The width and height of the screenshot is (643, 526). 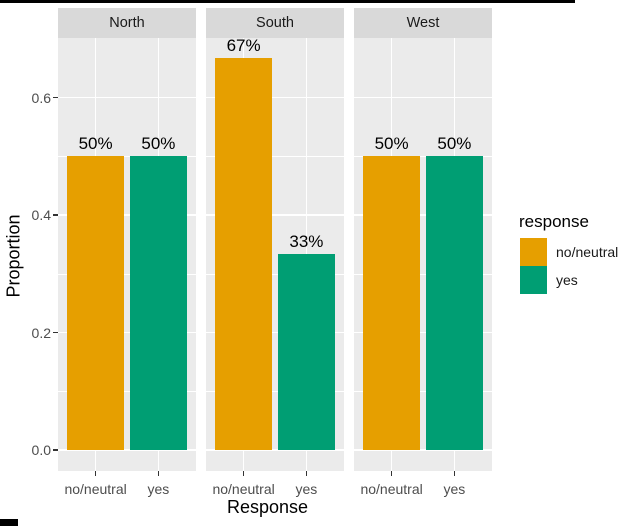 I want to click on facet-strip-label: South, so click(x=275, y=23).